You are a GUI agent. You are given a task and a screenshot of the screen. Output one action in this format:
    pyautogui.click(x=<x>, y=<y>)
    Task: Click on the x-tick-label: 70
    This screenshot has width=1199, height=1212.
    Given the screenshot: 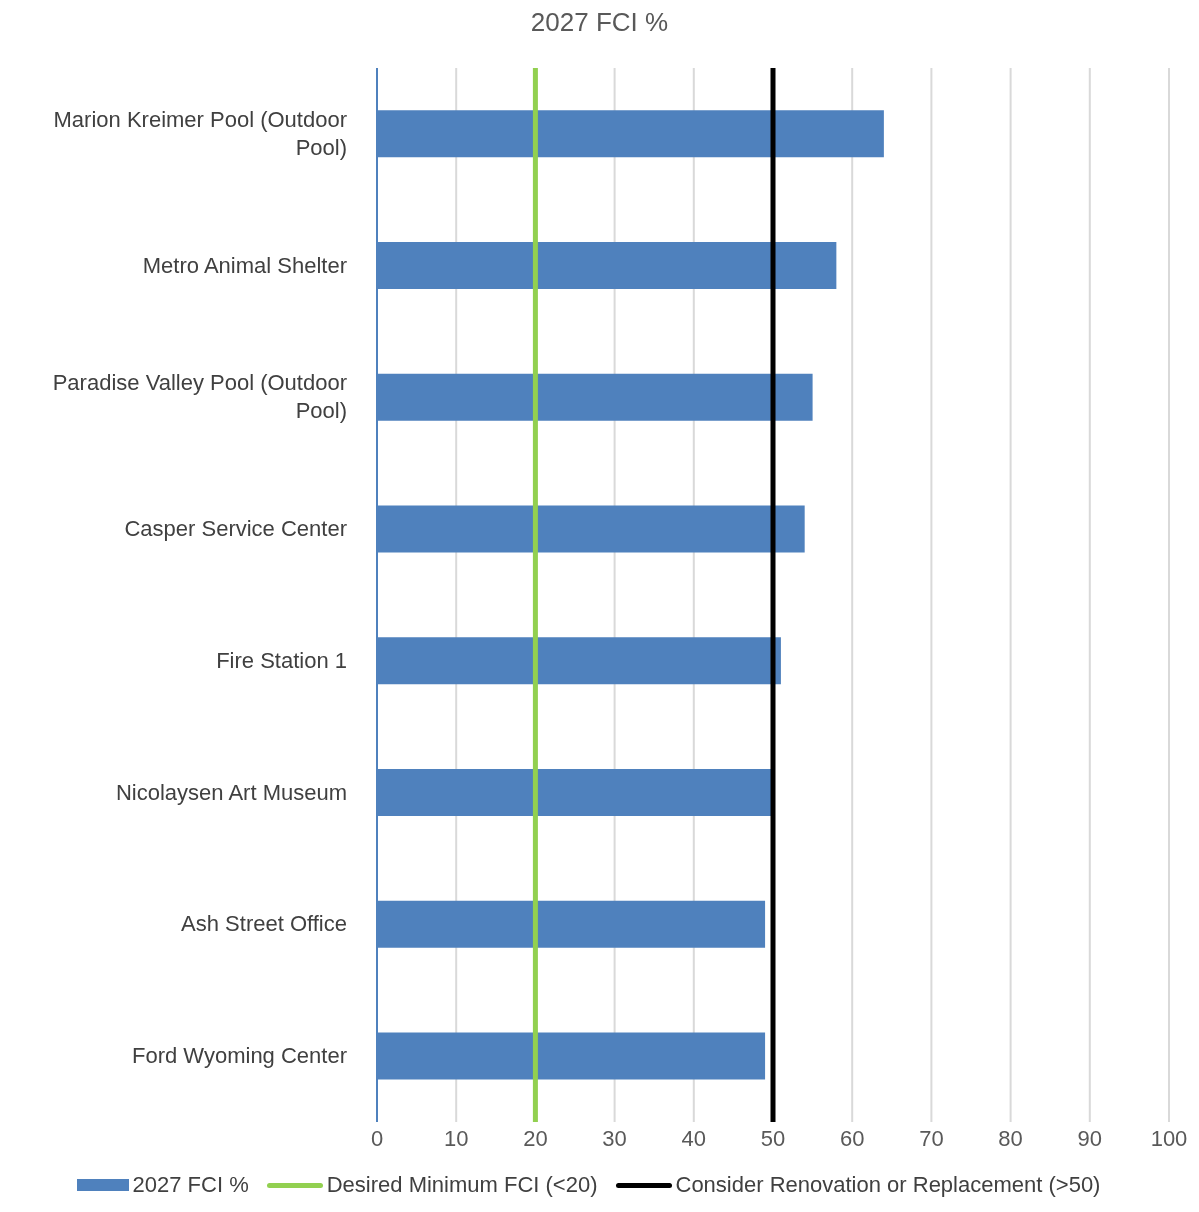 What is the action you would take?
    pyautogui.click(x=931, y=1138)
    